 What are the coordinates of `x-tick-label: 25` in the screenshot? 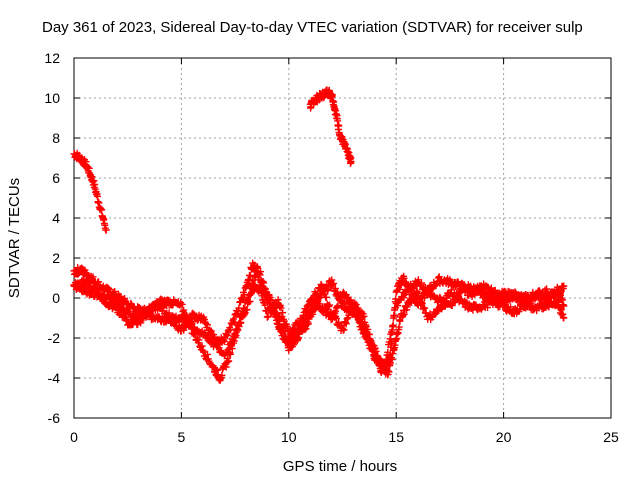 It's located at (611, 437).